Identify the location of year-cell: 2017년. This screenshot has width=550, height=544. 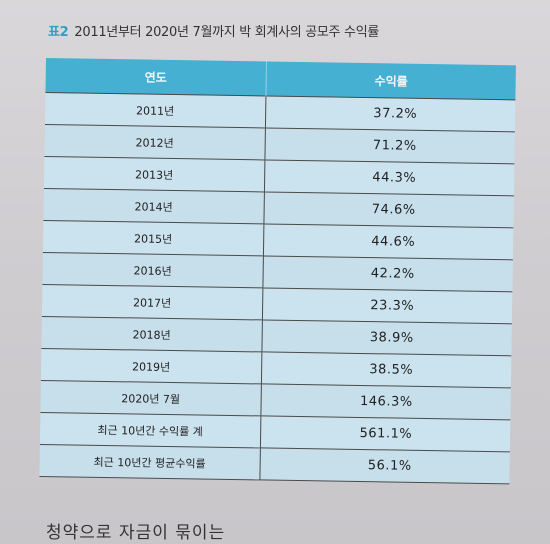
(152, 302).